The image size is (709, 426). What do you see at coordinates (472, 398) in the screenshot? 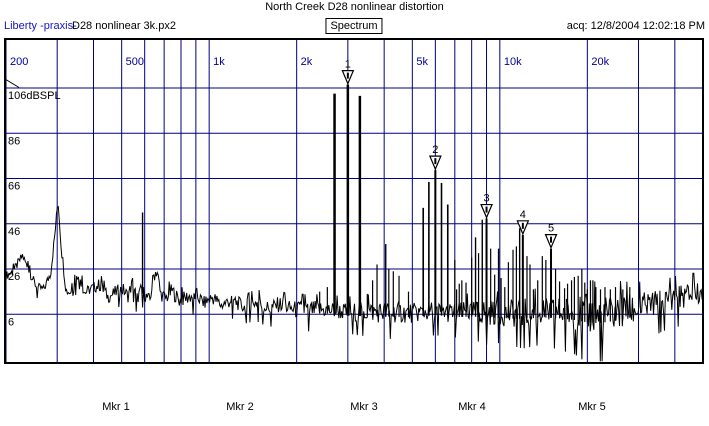
I see `marker-readout-4: Mkr 4 12kHz -64.94100dB` at bounding box center [472, 398].